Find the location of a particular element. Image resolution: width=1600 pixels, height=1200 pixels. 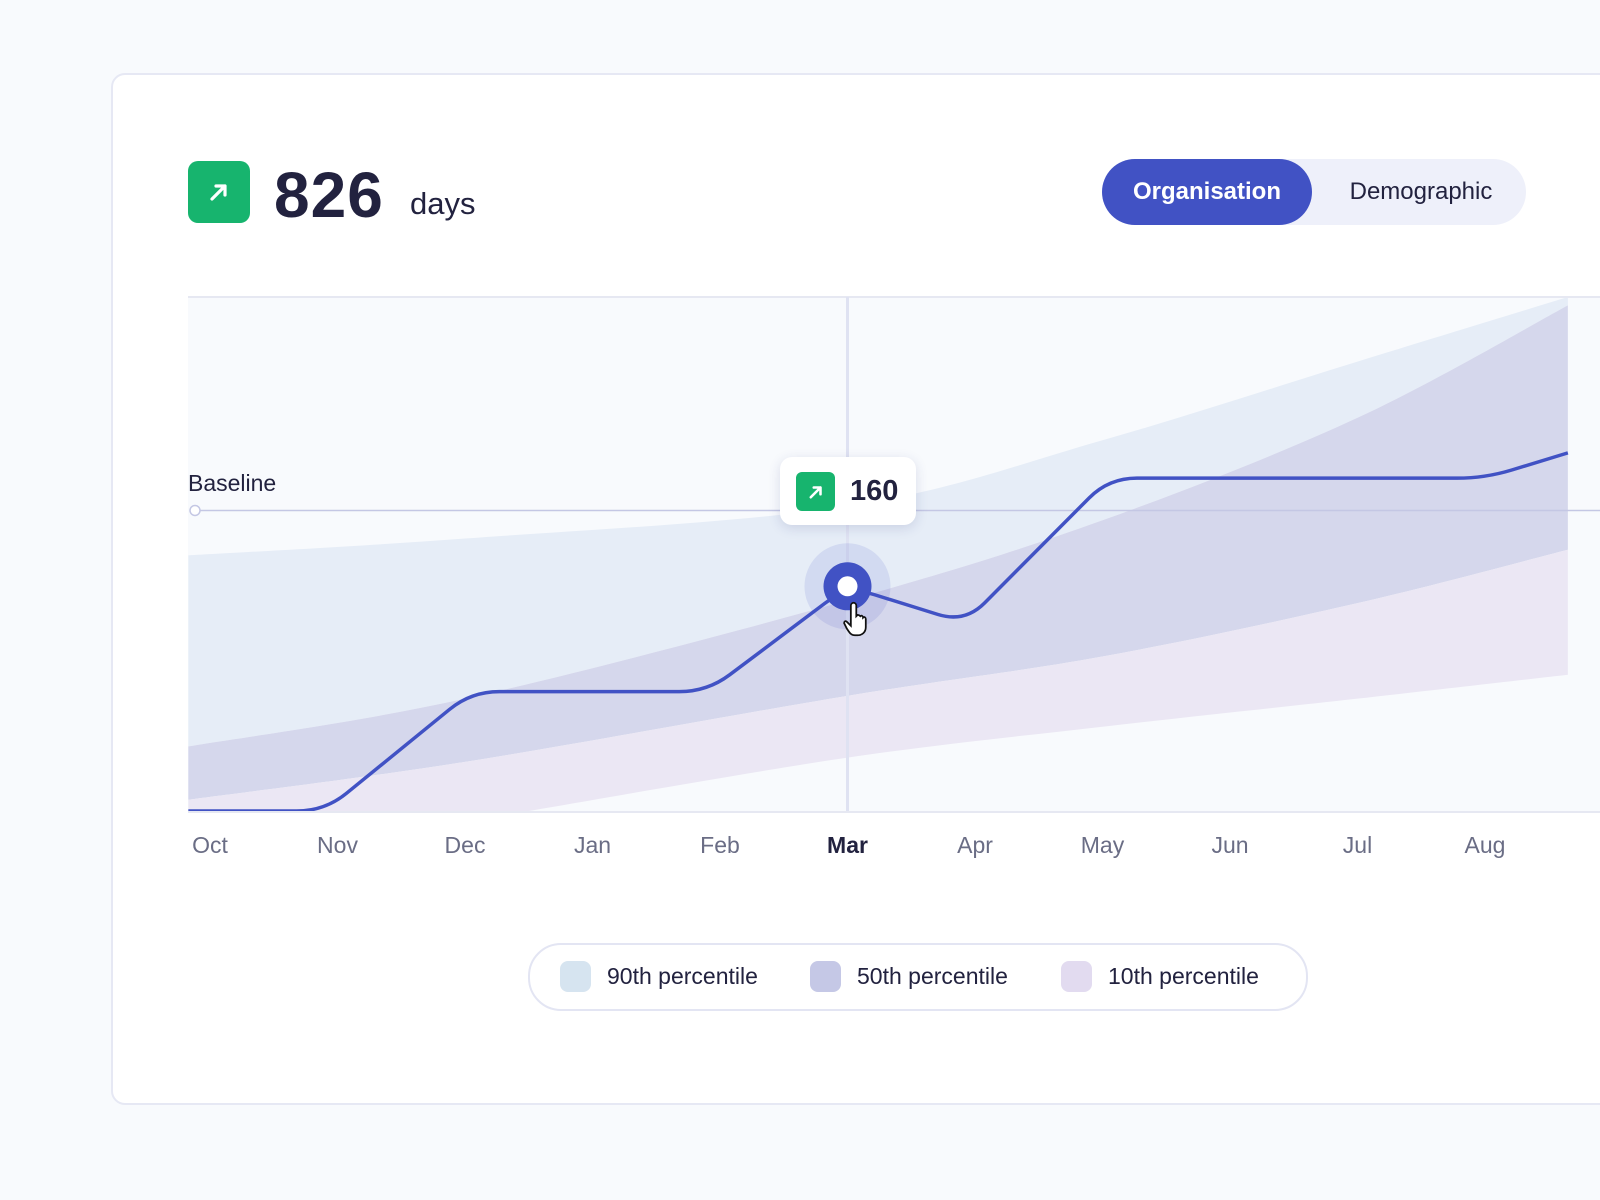

x-tick-label-may: May is located at coordinates (1102, 845).